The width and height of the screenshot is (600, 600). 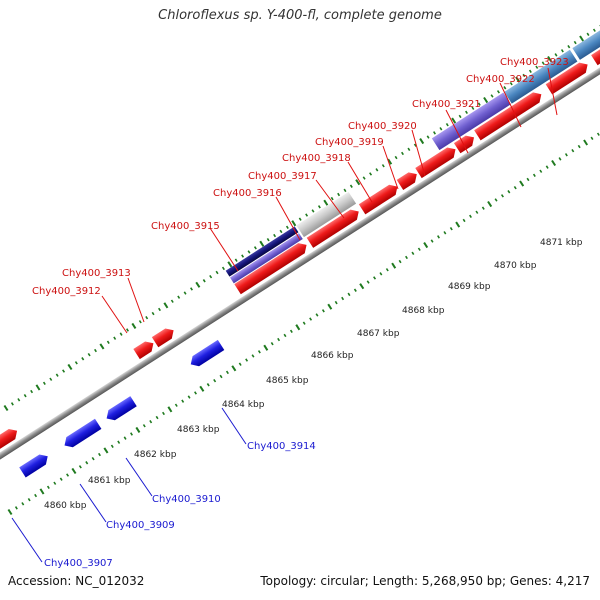 What do you see at coordinates (382, 126) in the screenshot?
I see `gene-label: Chy400_3920` at bounding box center [382, 126].